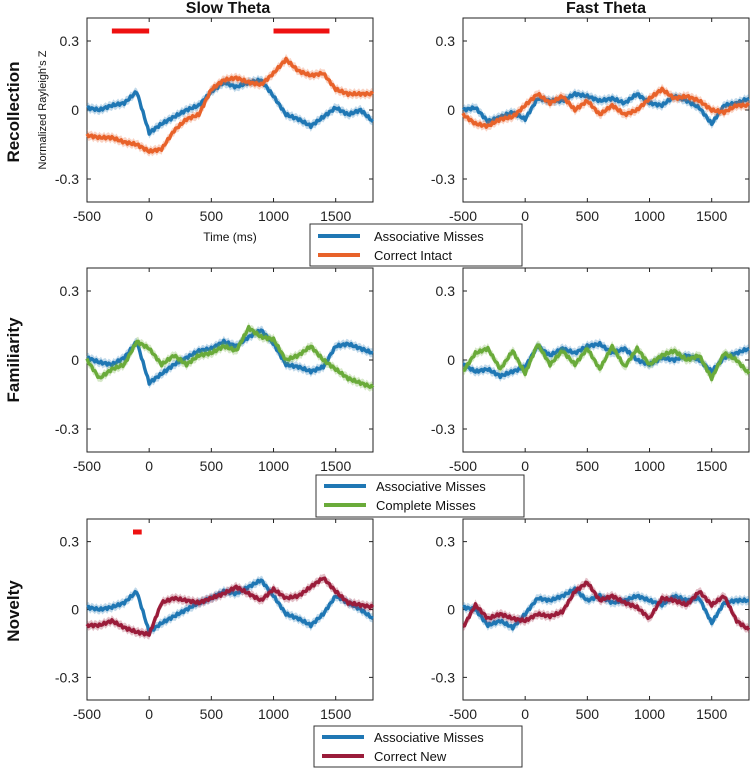 This screenshot has height=769, width=750. What do you see at coordinates (410, 756) in the screenshot?
I see `legend-label: Correct New` at bounding box center [410, 756].